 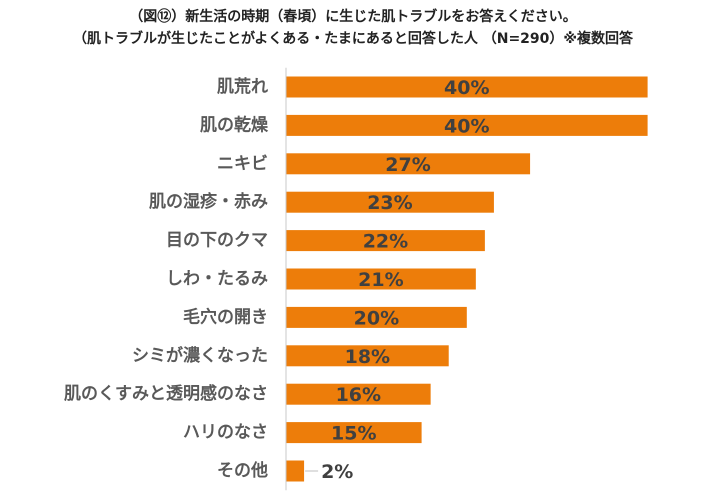 I want to click on category-label-11: その他, so click(x=242, y=470).